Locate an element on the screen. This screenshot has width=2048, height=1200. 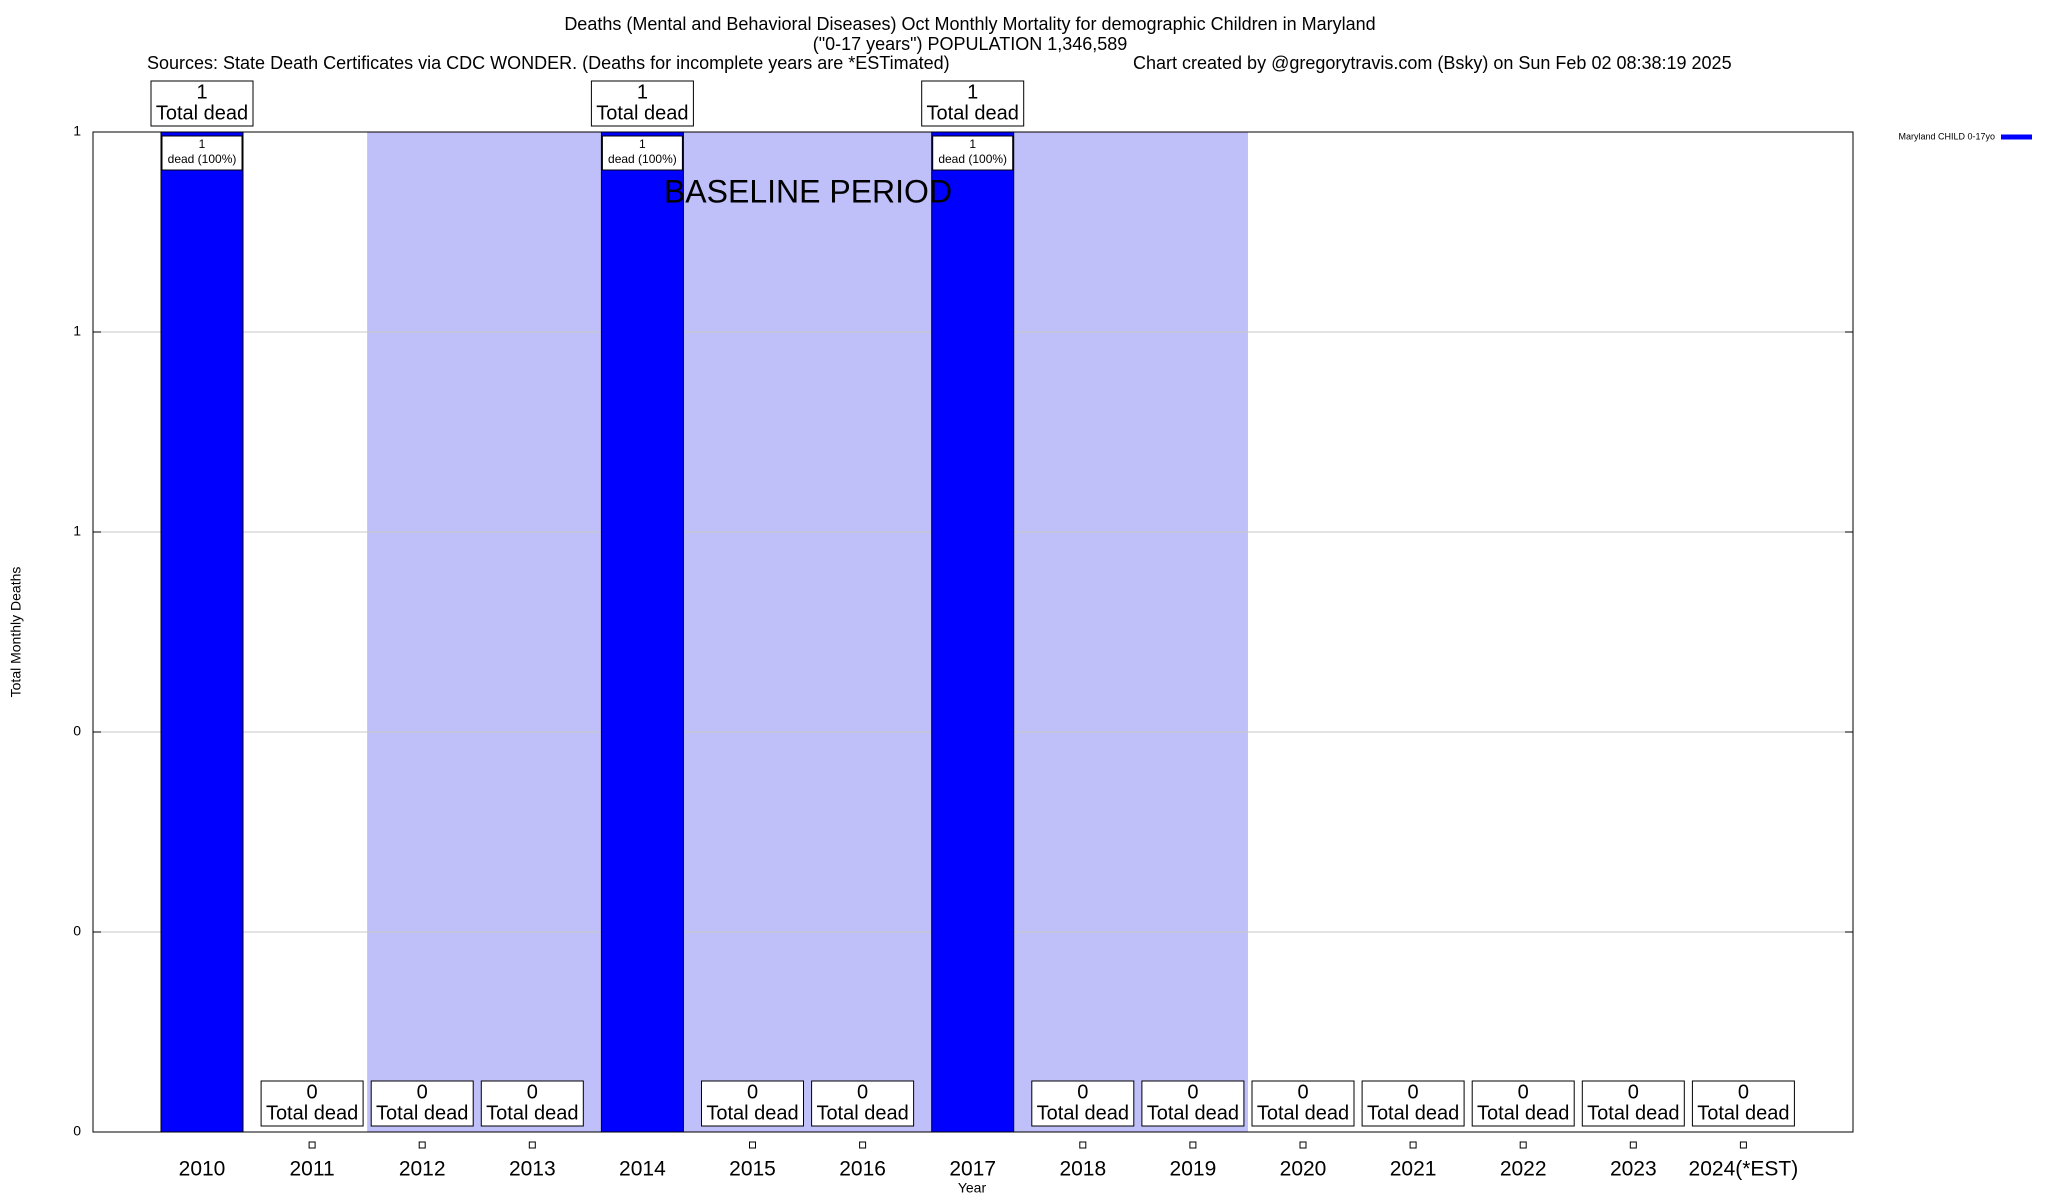
x-tick-label: 2016 is located at coordinates (862, 1169).